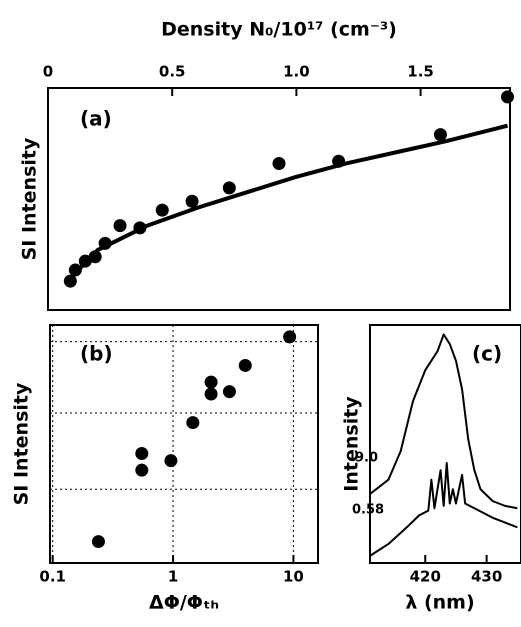 Image resolution: width=521 pixels, height=627 pixels. I want to click on x-axis-label: λ (nm), so click(439, 603).